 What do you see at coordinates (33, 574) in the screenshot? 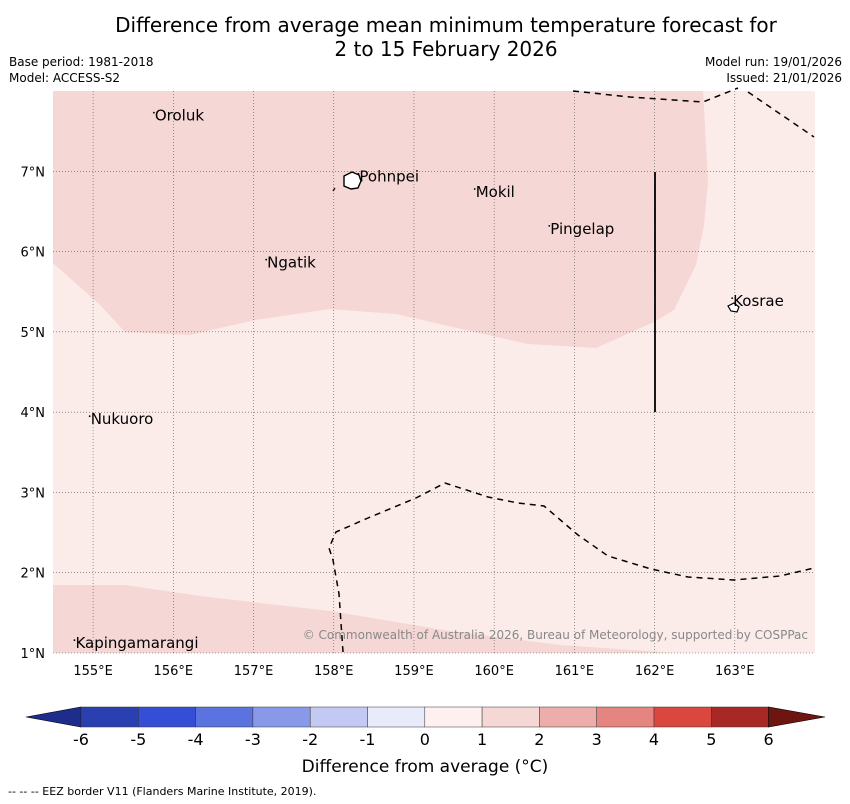
I see `latitude-tick-label: 2°N` at bounding box center [33, 574].